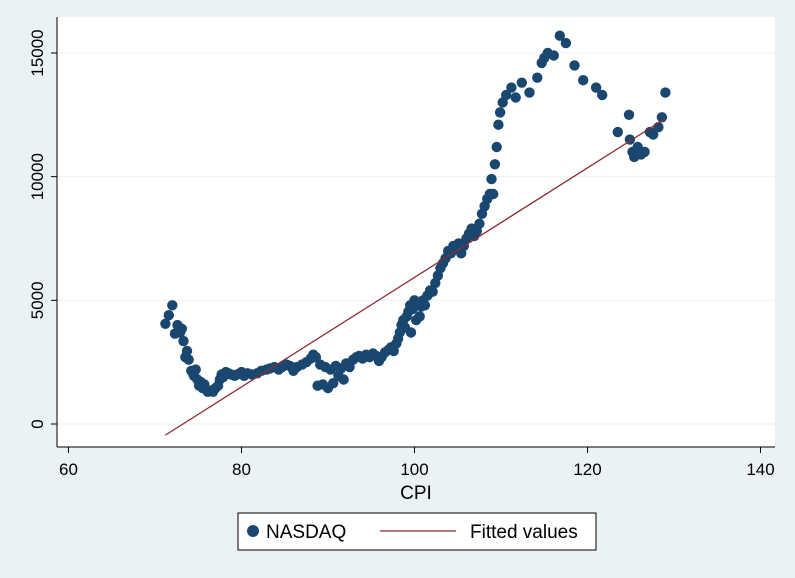 Image resolution: width=795 pixels, height=578 pixels. What do you see at coordinates (253, 531) in the screenshot?
I see `legend-marker-nasdaq` at bounding box center [253, 531].